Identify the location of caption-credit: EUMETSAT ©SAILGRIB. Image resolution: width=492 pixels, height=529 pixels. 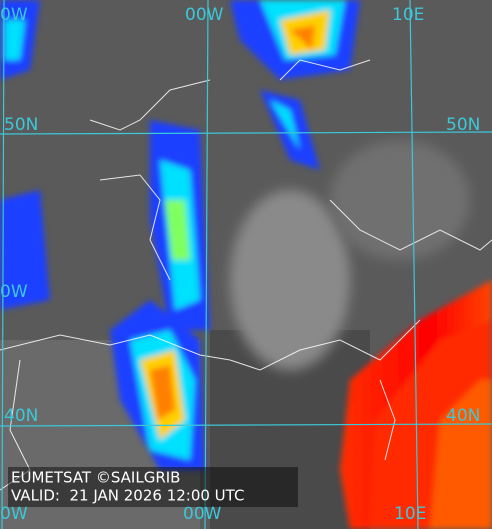
(95, 478).